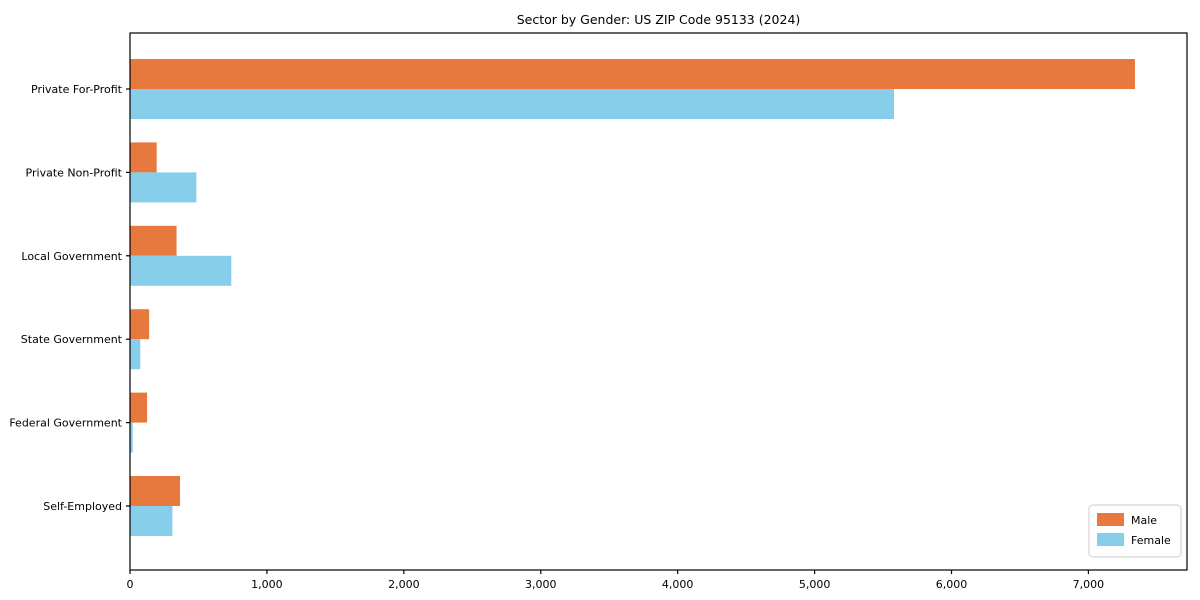  What do you see at coordinates (65, 423) in the screenshot?
I see `y-tick-label-federal-government: Federal Government` at bounding box center [65, 423].